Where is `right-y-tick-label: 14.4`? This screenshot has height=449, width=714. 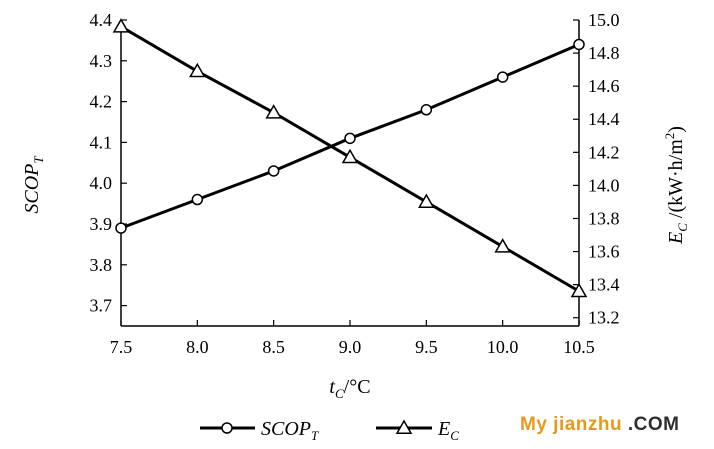
right-y-tick-label: 14.4 is located at coordinates (604, 119).